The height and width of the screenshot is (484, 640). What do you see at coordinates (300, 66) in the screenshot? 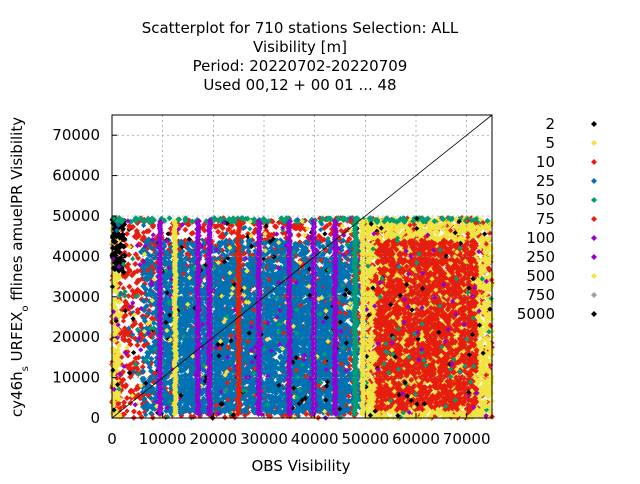
I see `title-line-3: Period: 20220702-20220709` at bounding box center [300, 66].